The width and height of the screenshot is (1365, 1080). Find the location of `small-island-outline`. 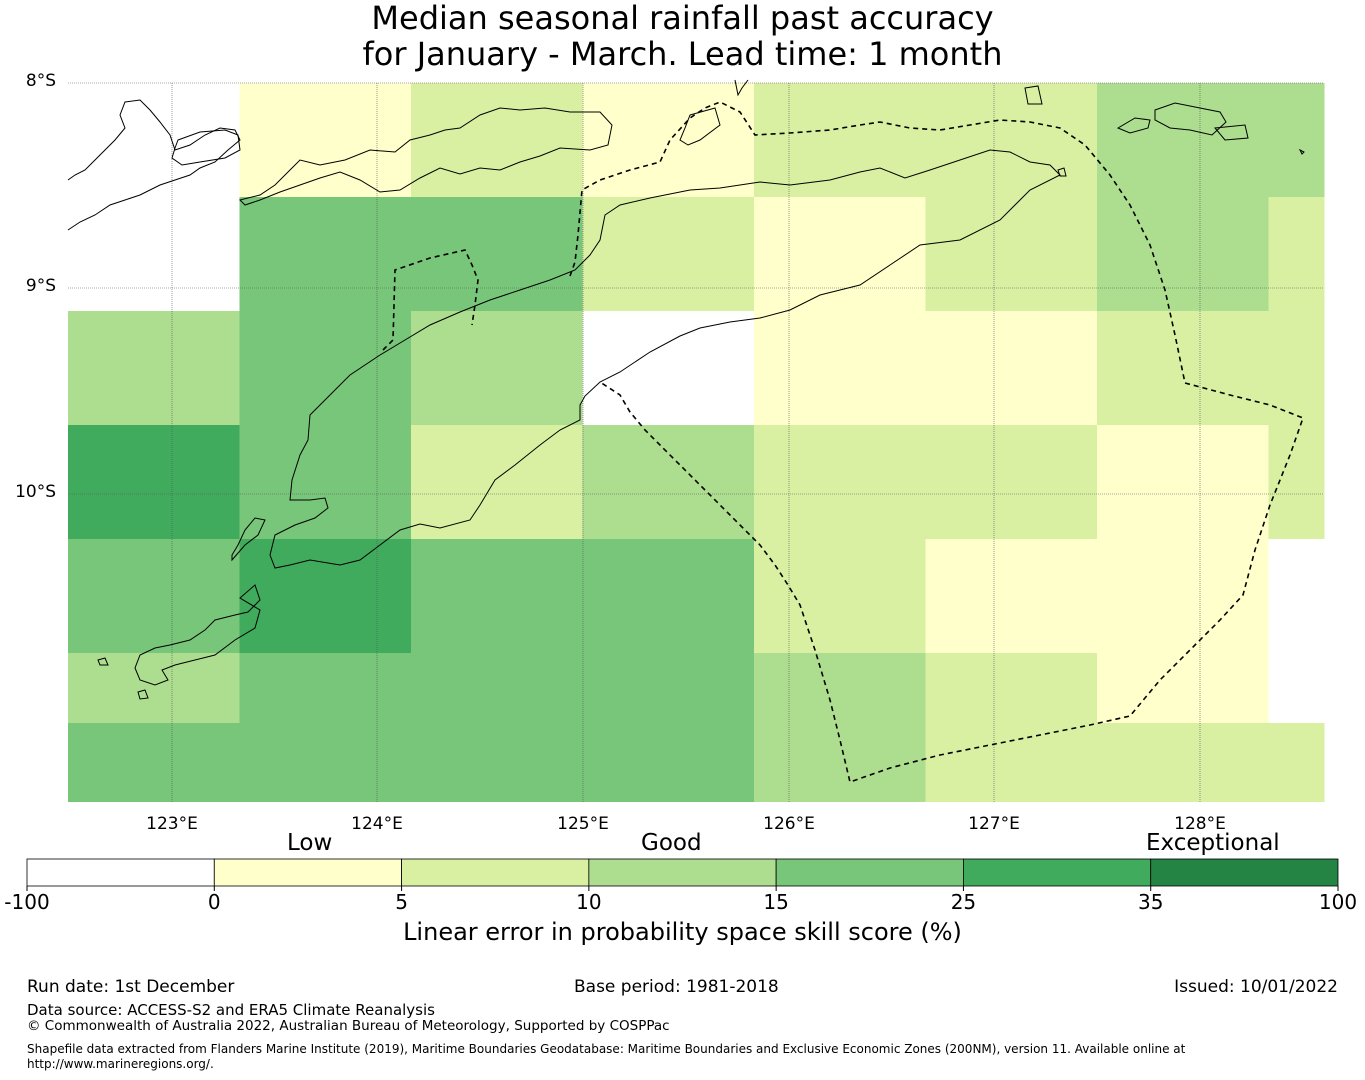

small-island-outline is located at coordinates (206, 147).